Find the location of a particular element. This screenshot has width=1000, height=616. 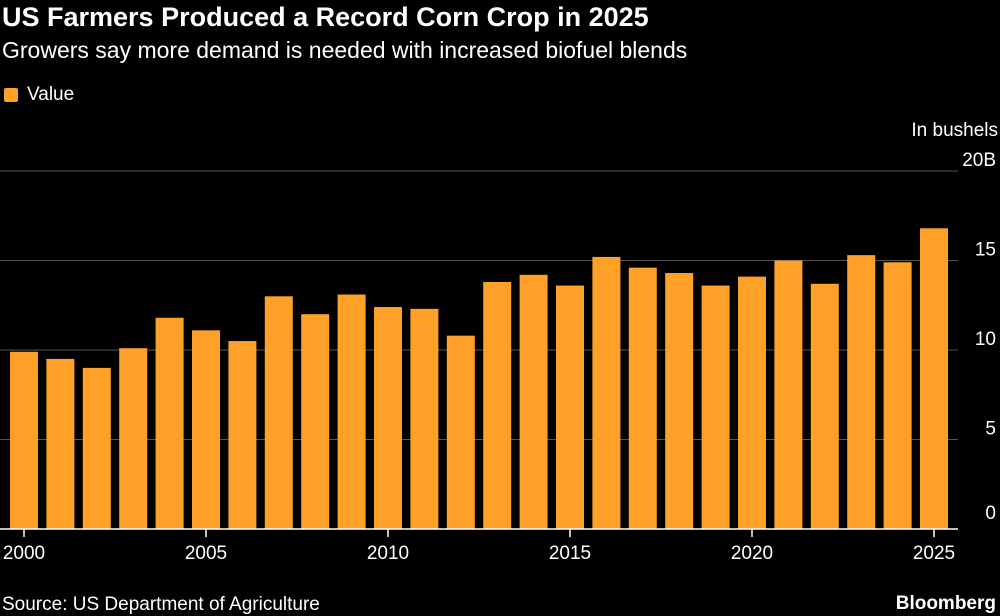

x-tick-label: 2005 is located at coordinates (206, 553).